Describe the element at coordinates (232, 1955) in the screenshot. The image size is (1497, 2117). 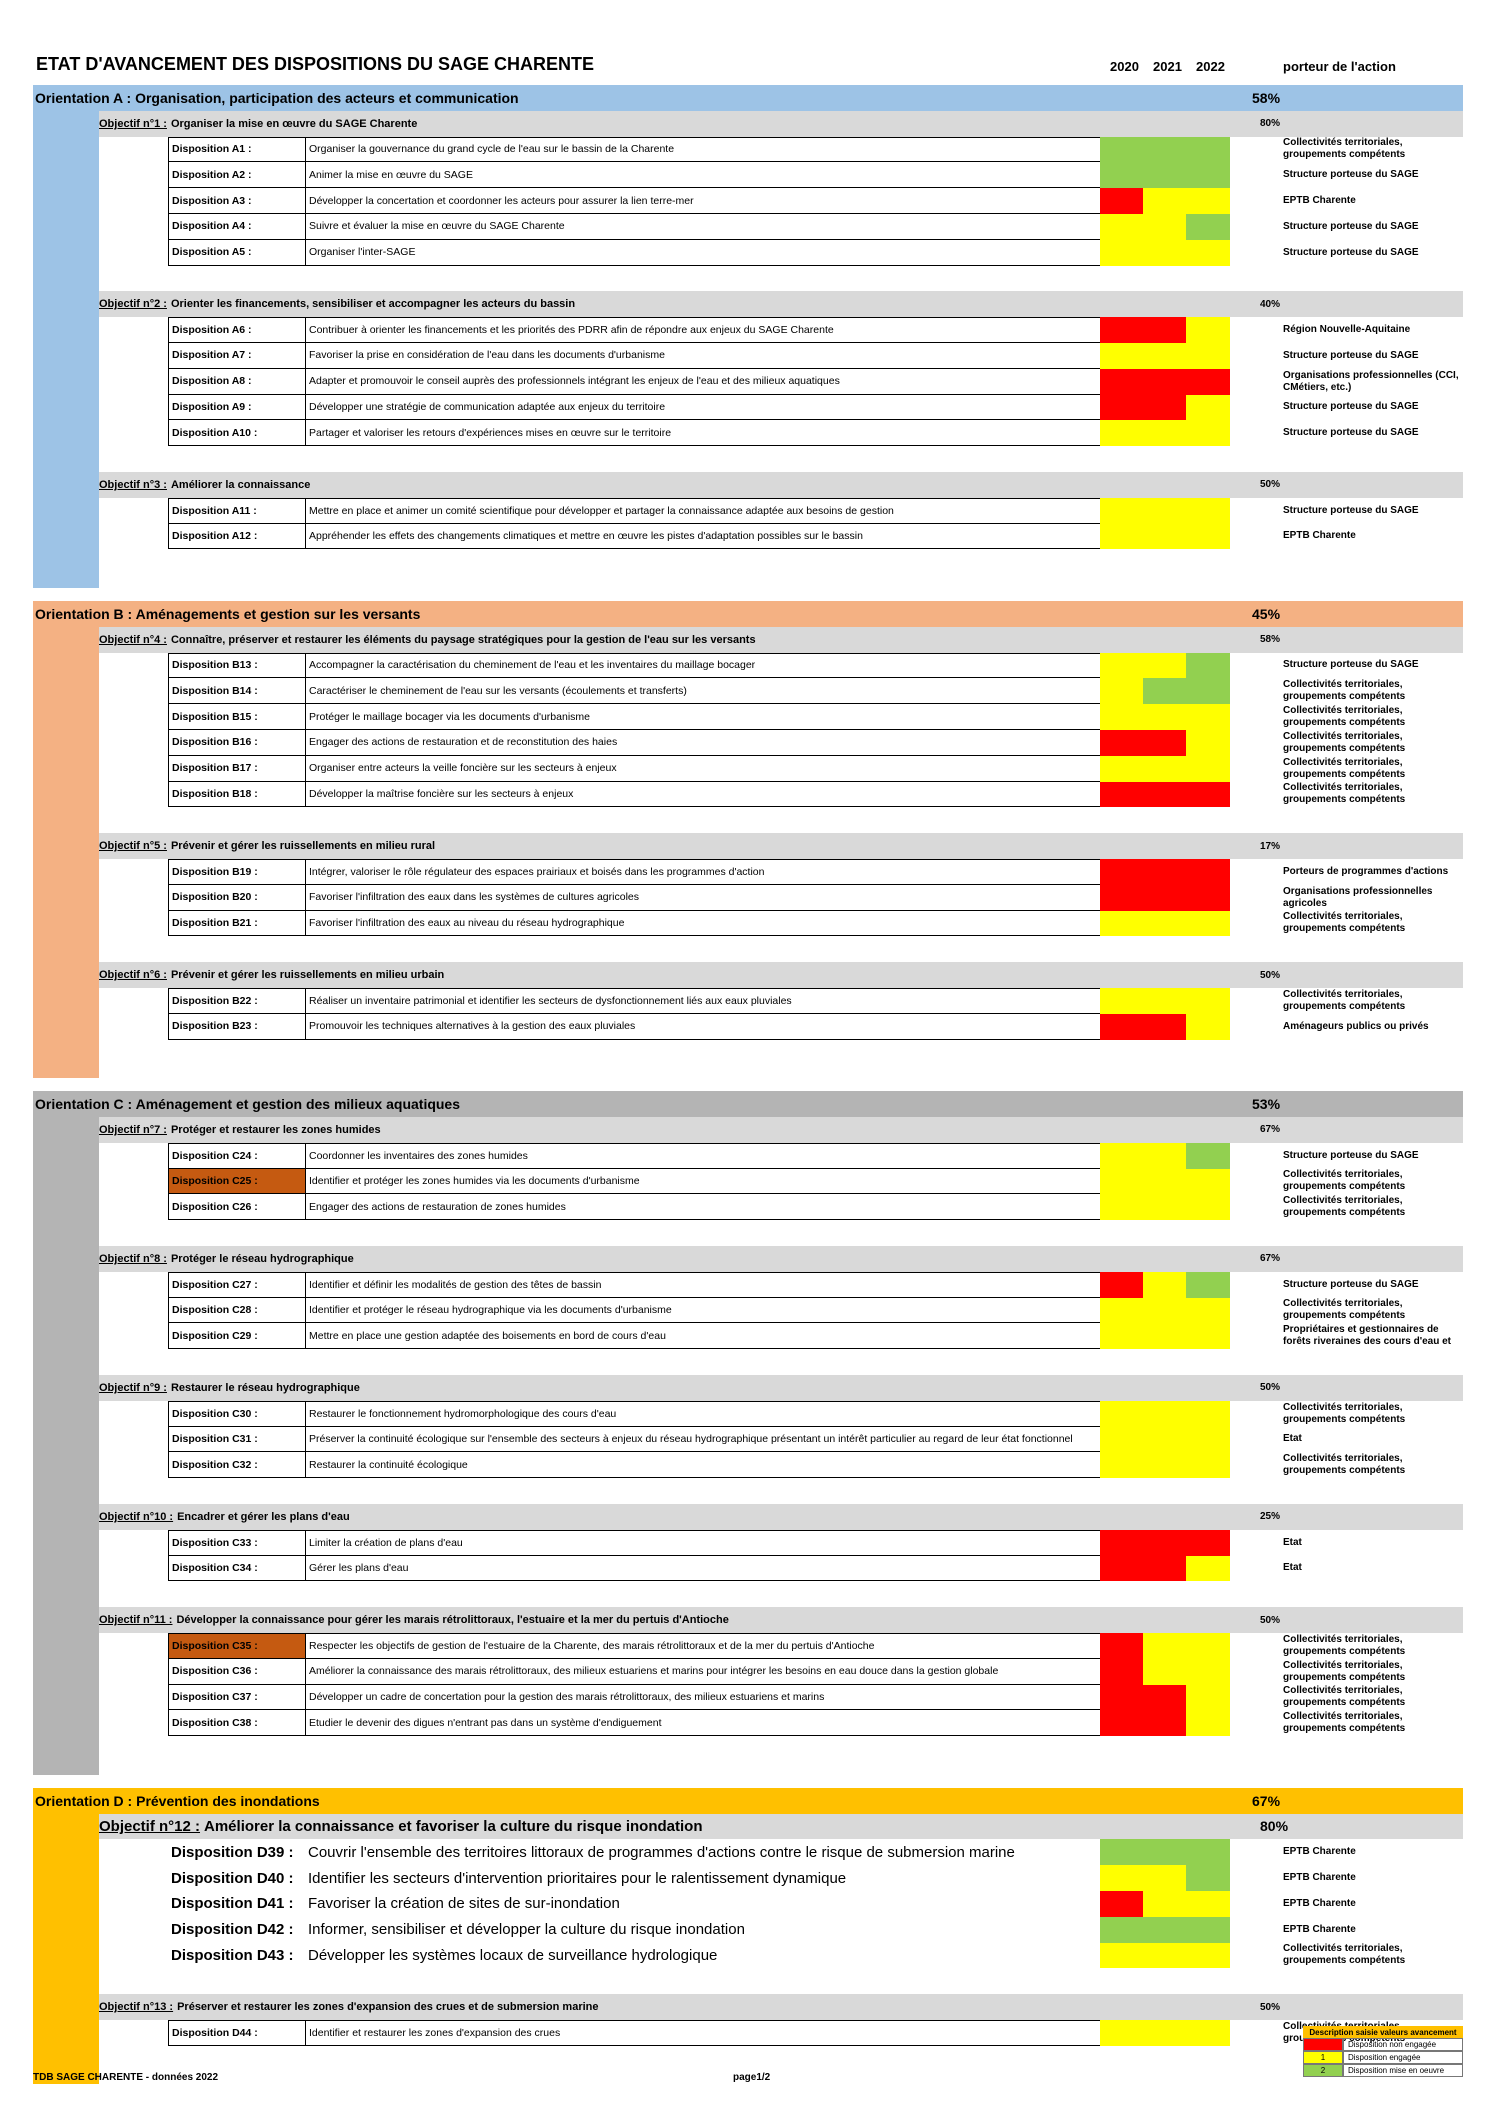
I see `disposition-code: Disposition D43 :` at that location.